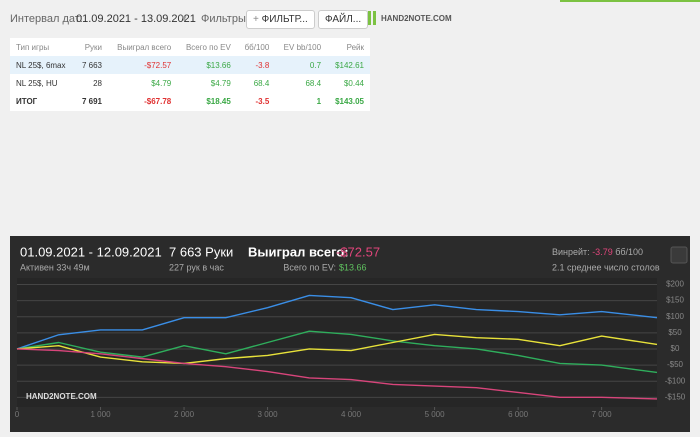 The height and width of the screenshot is (437, 700). What do you see at coordinates (268, 414) in the screenshot?
I see `x-tick-label: 3 000` at bounding box center [268, 414].